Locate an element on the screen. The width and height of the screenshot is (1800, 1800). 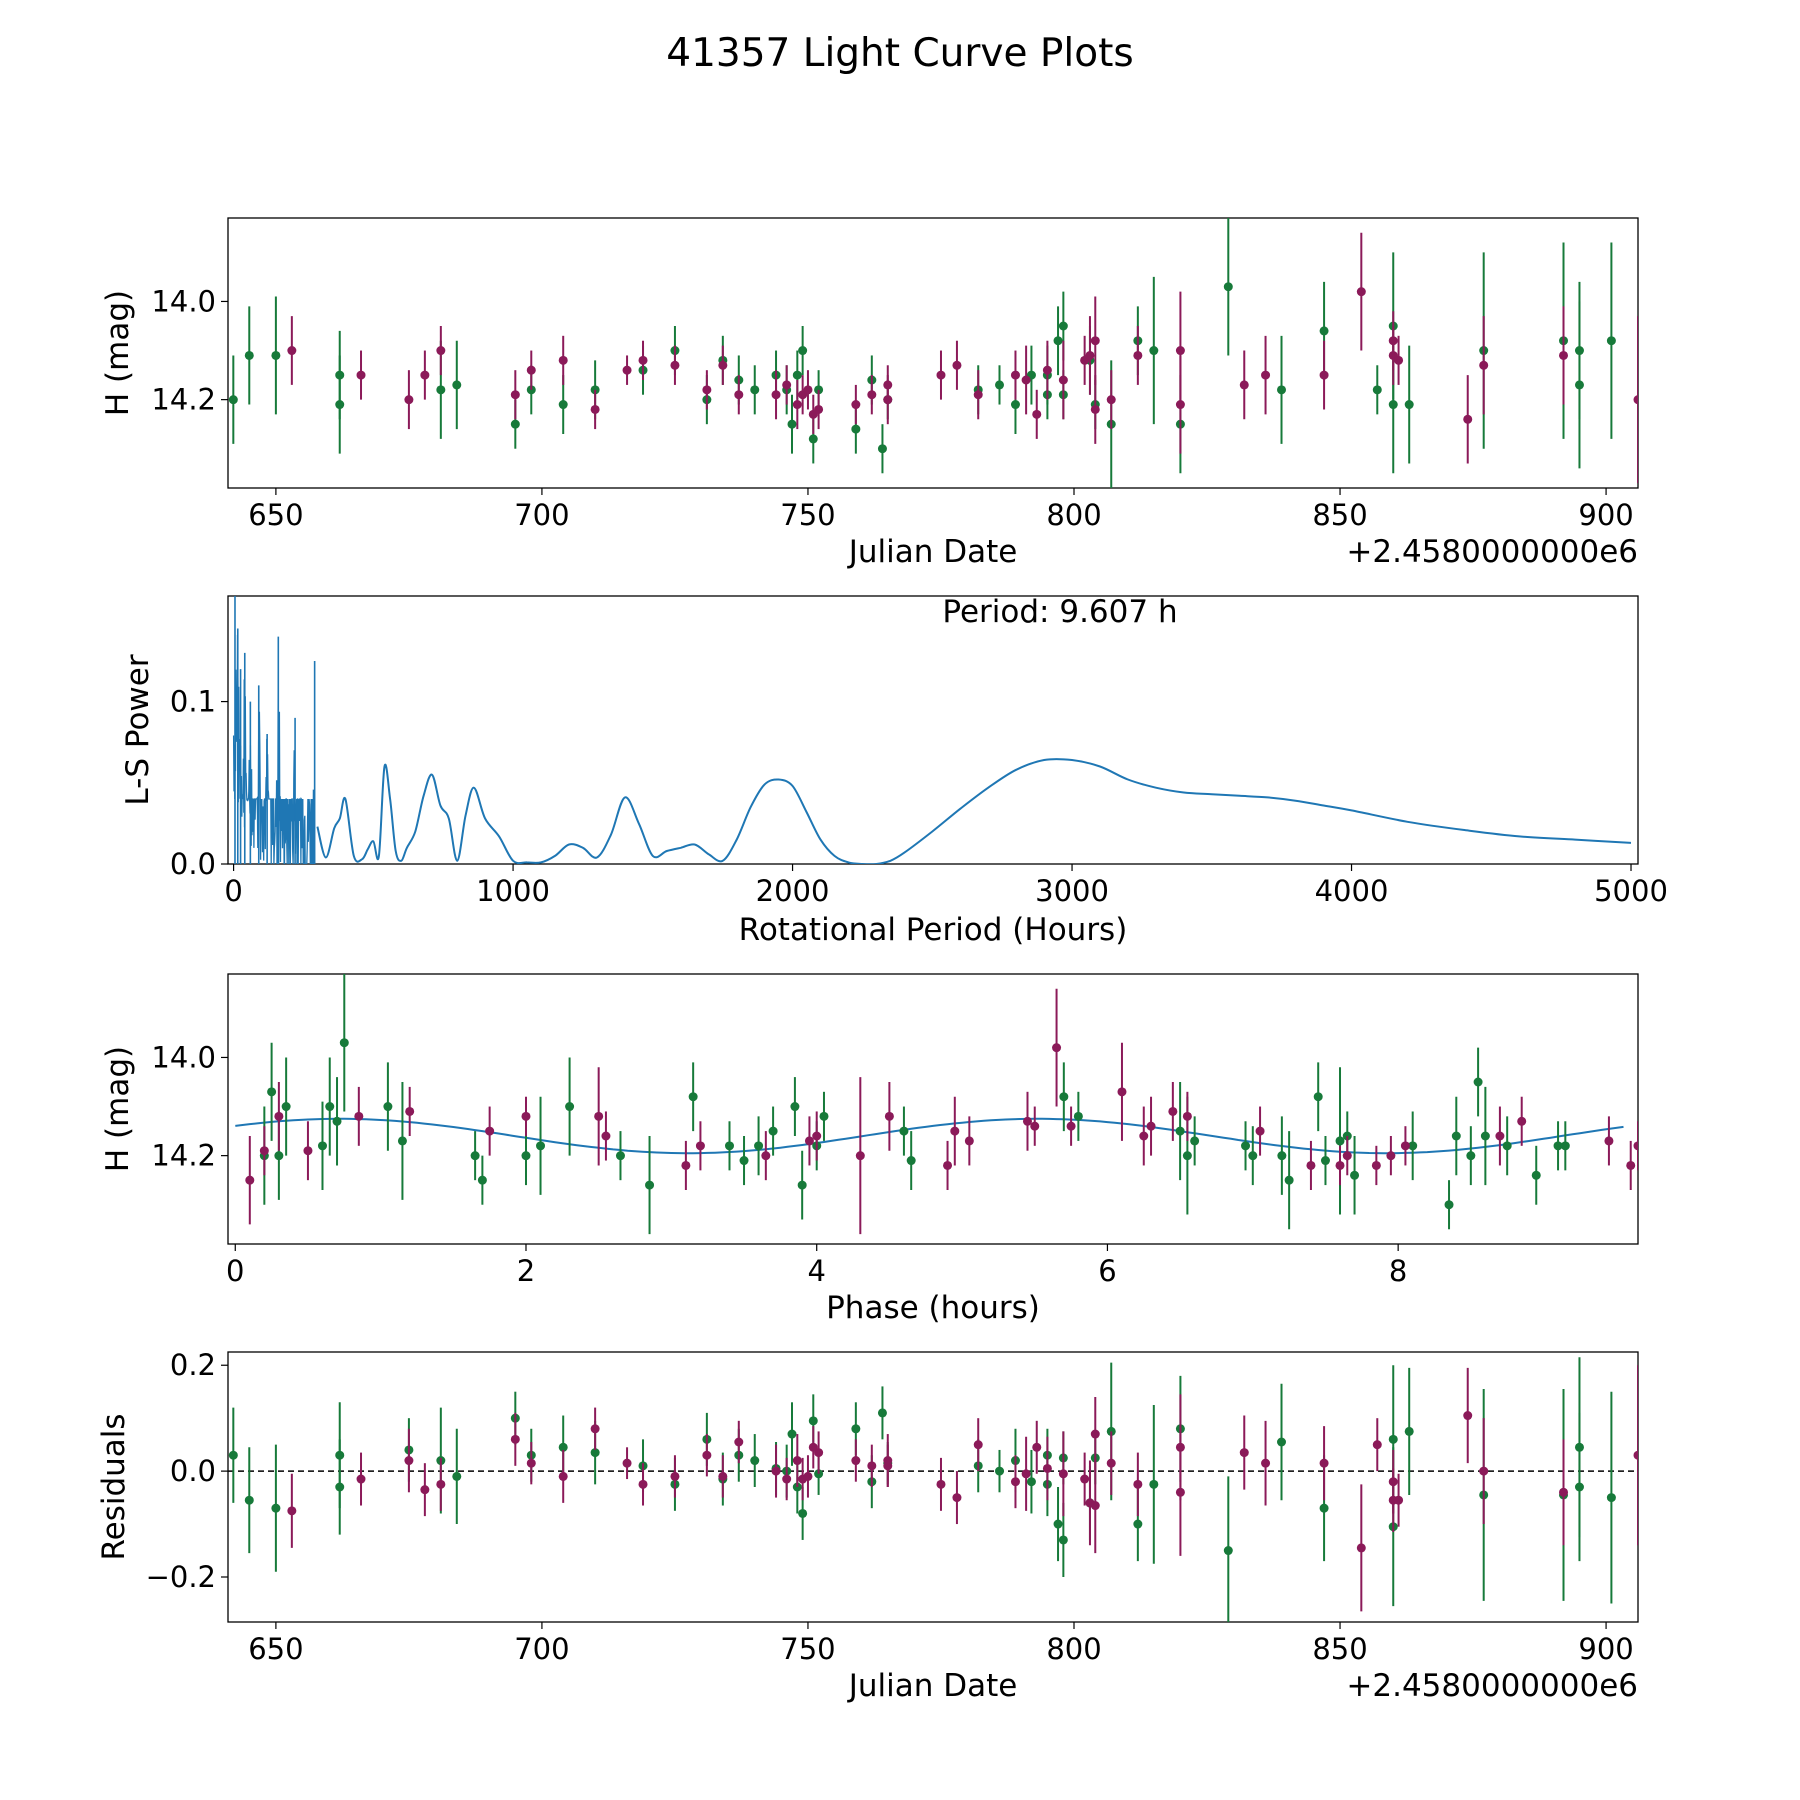
x-tick-label: 6 is located at coordinates (1107, 1271).